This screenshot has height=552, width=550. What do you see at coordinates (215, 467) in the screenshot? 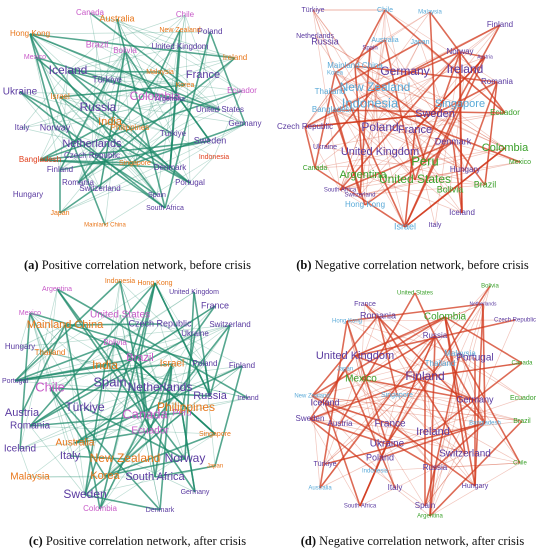
I see `node-label: Japan` at bounding box center [215, 467].